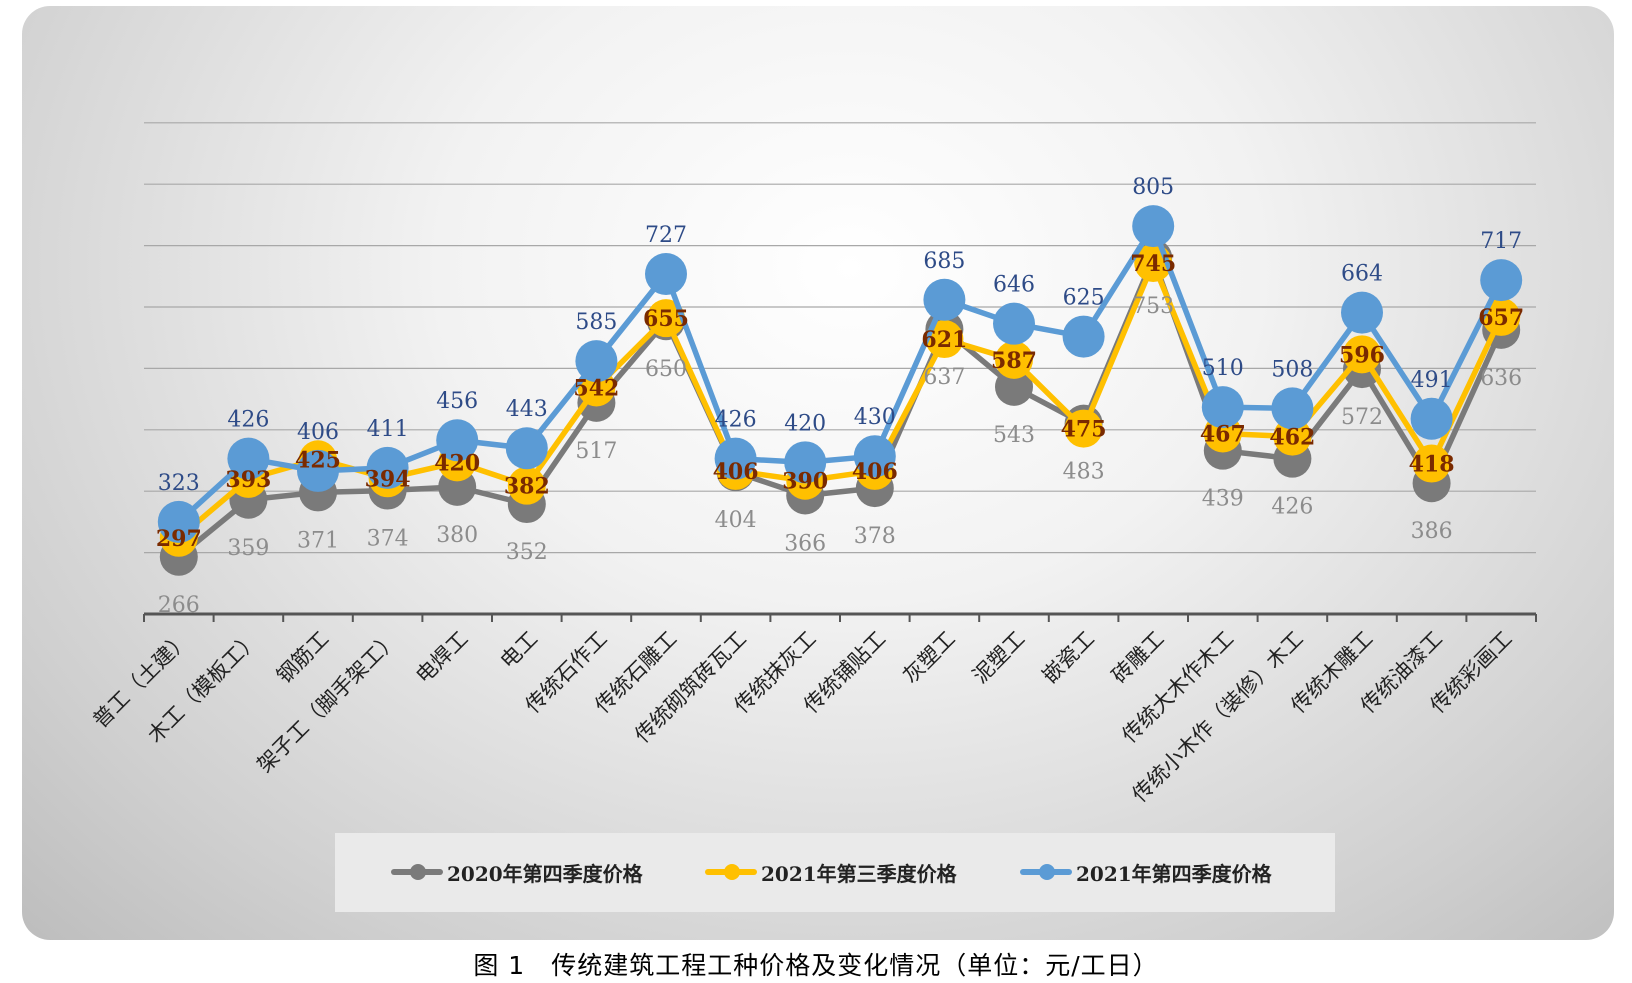 The height and width of the screenshot is (983, 1632). I want to click on data-label-1: 596, so click(1362, 355).